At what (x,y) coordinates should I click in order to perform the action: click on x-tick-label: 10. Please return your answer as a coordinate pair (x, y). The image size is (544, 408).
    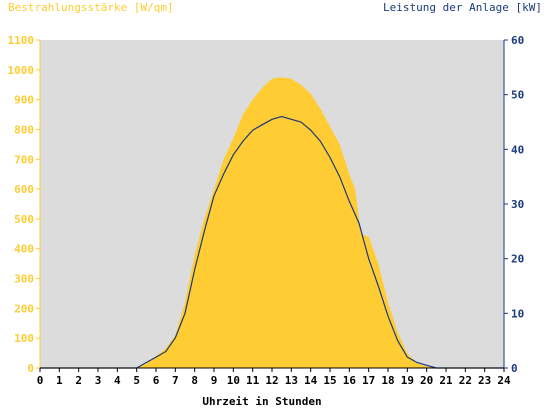
    Looking at the image, I should click on (233, 380).